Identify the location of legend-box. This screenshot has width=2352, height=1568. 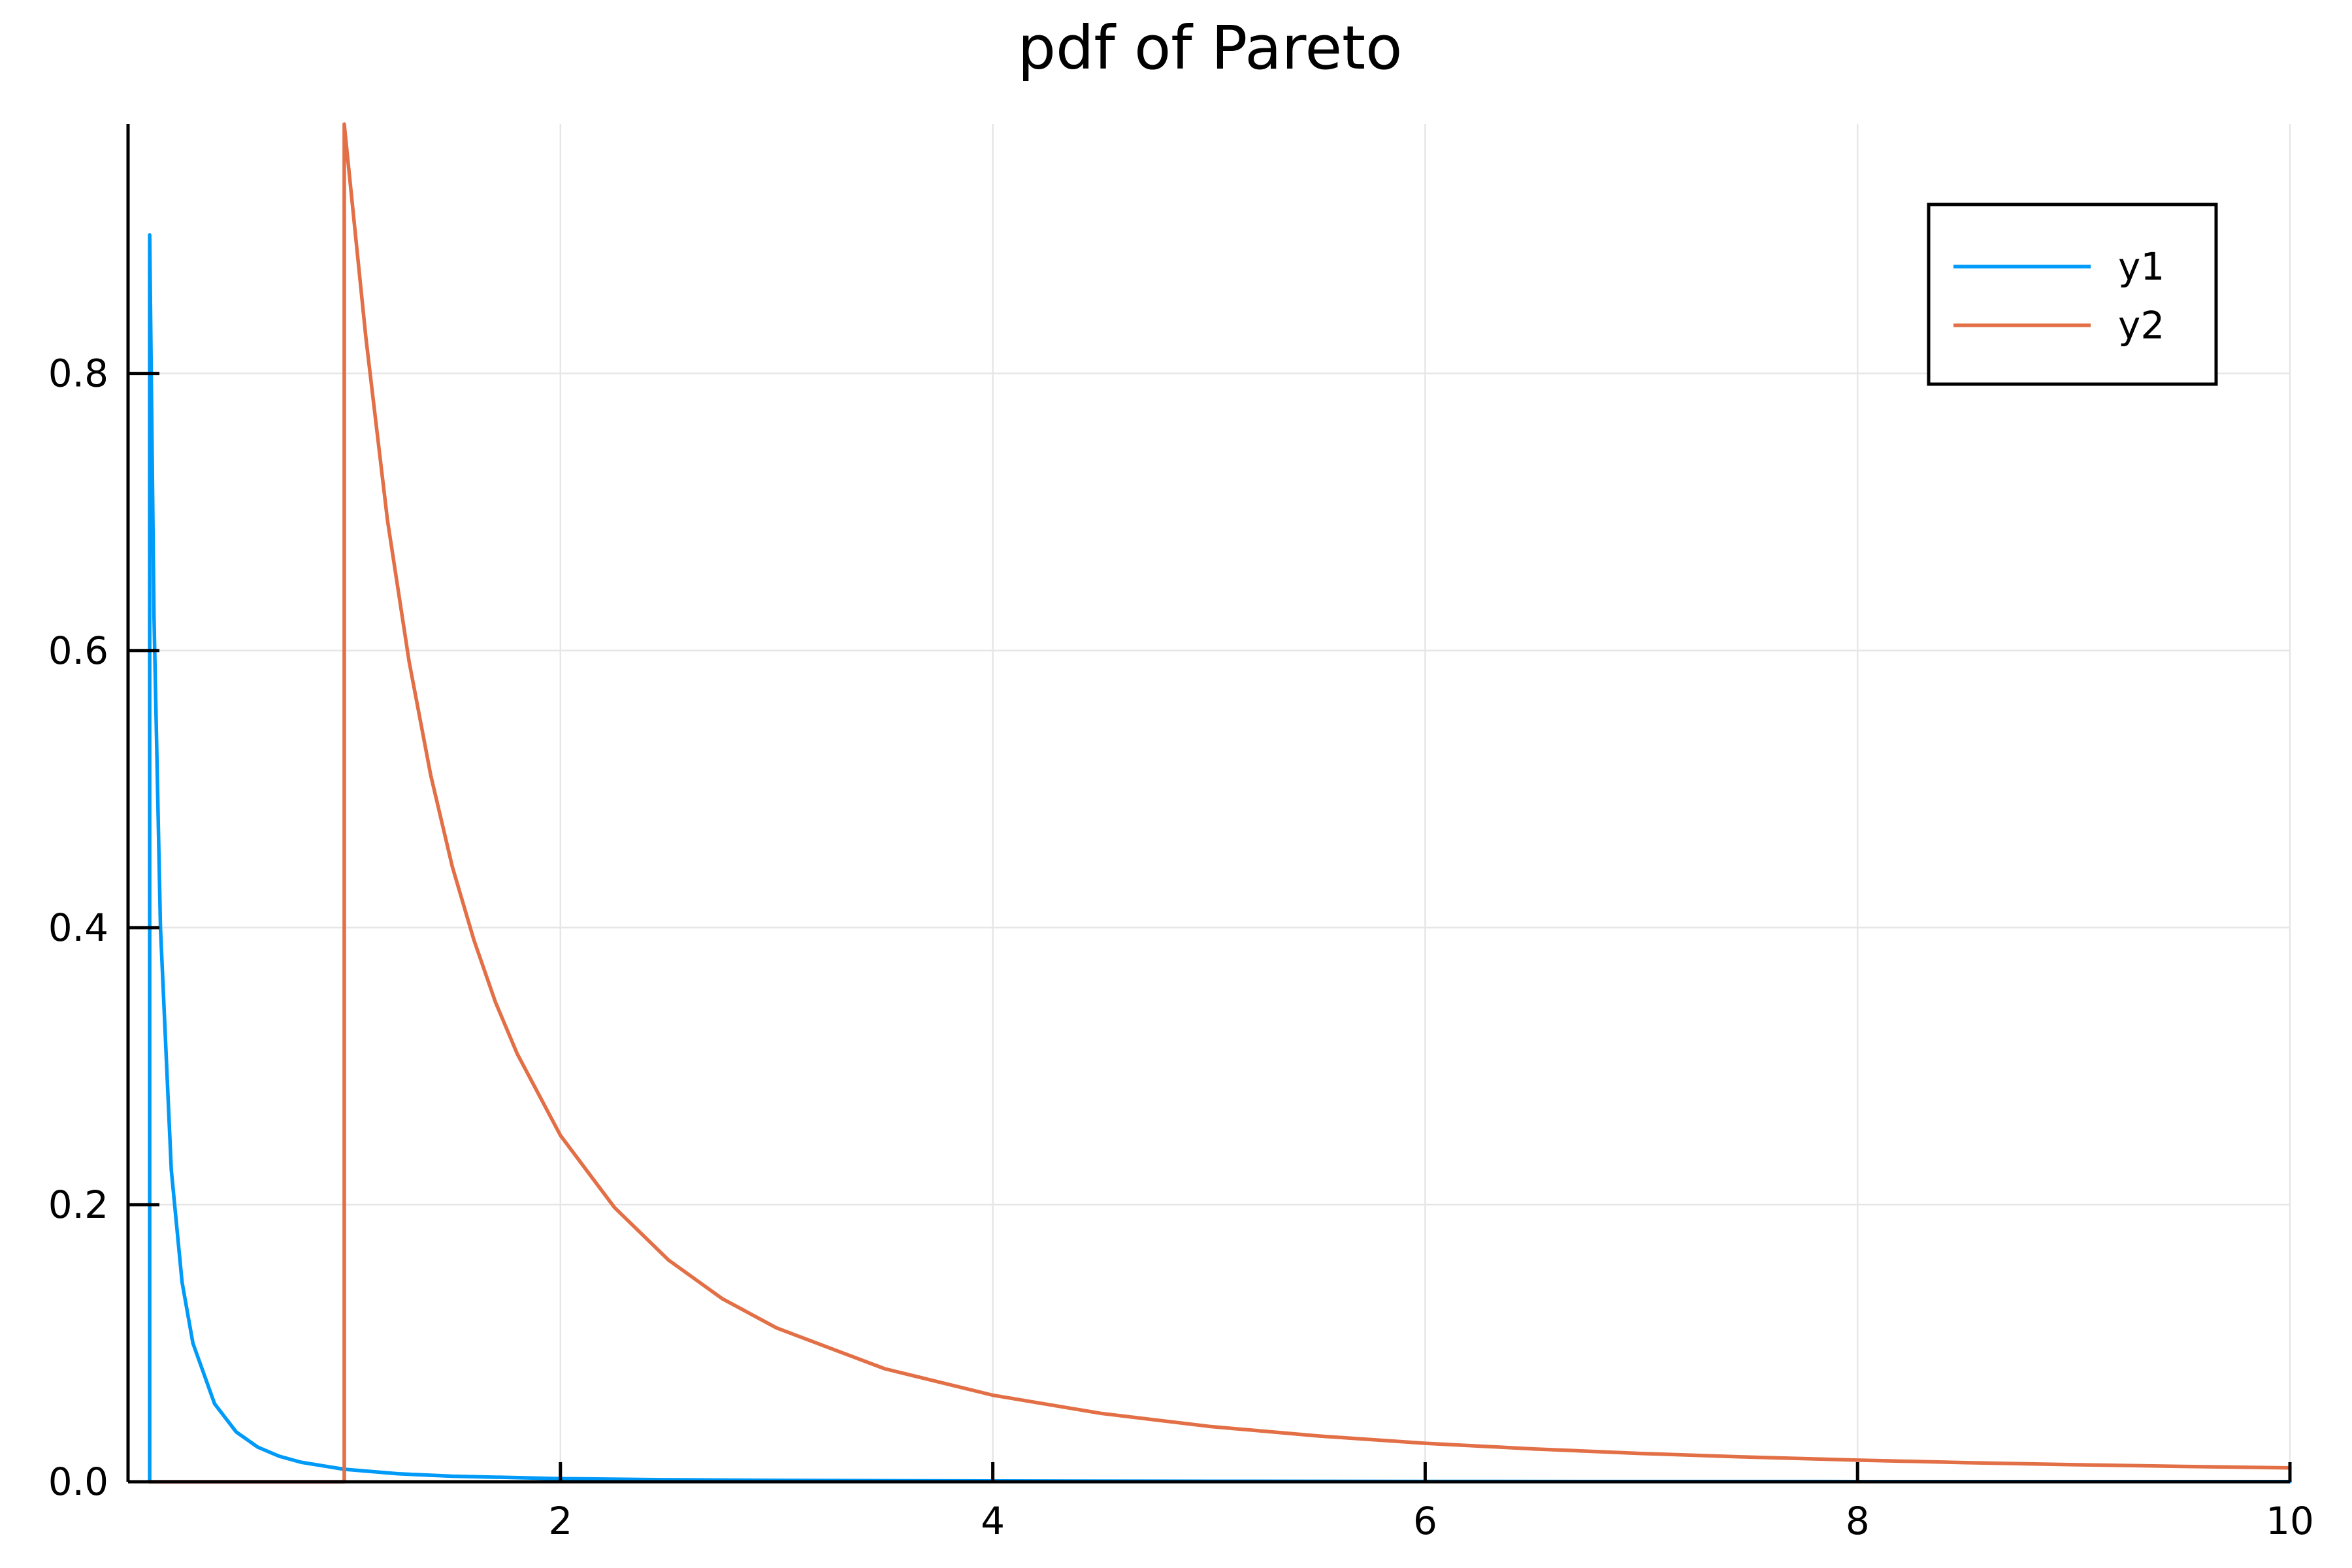
(2072, 294).